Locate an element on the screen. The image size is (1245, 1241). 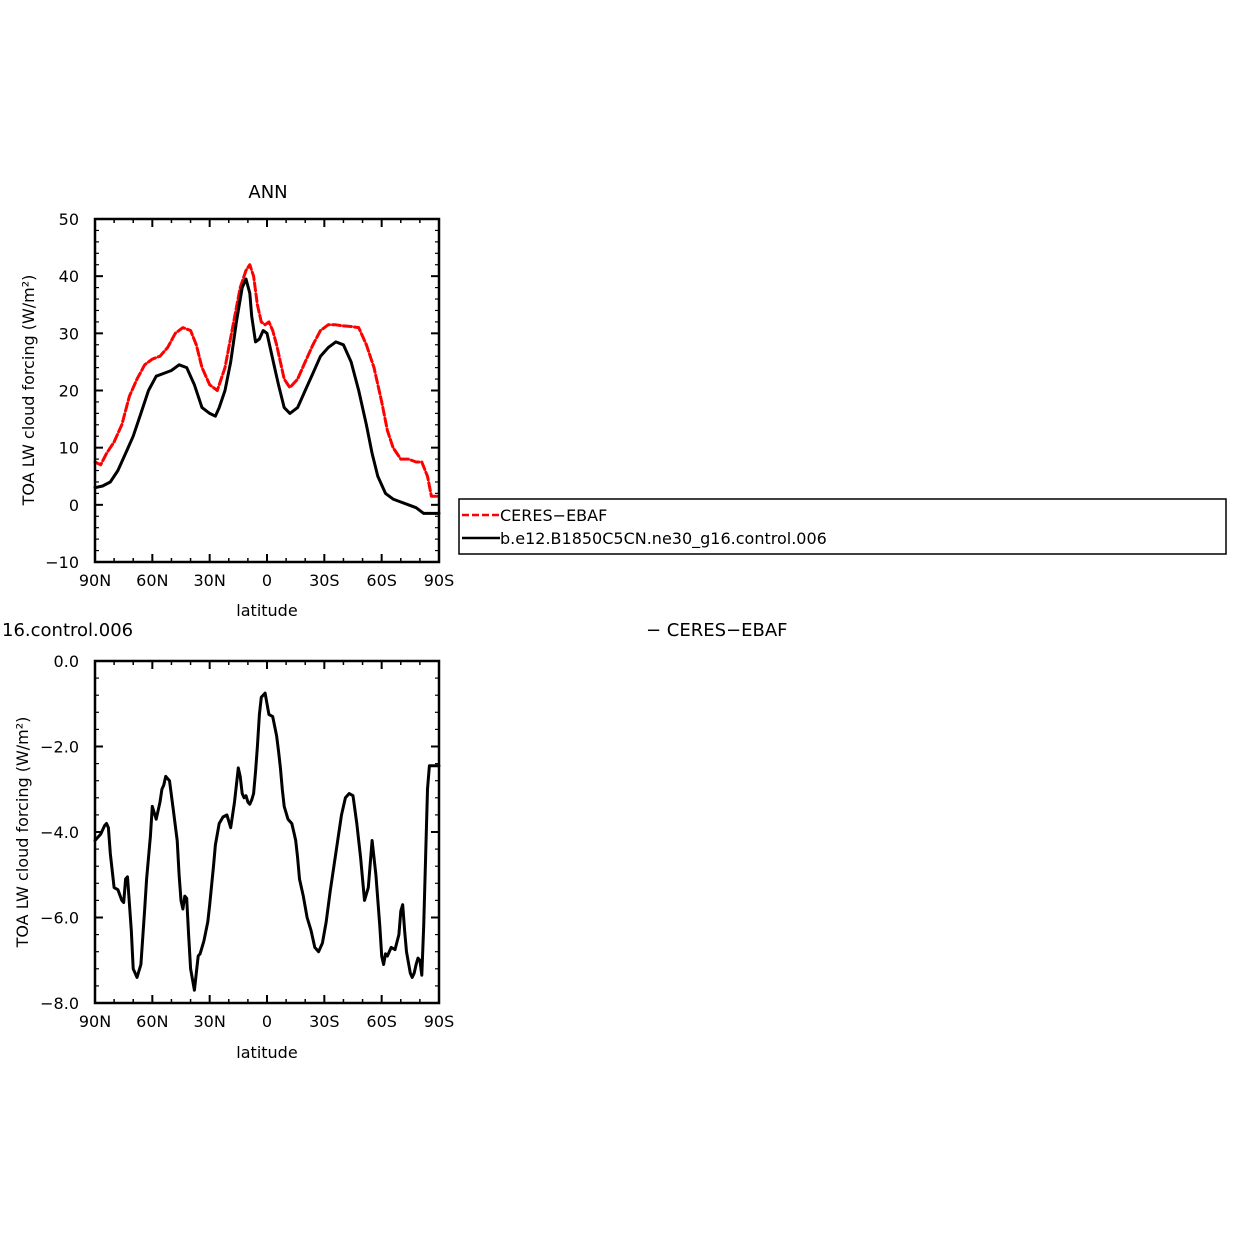
y-tick-label: 50 is located at coordinates (69, 219).